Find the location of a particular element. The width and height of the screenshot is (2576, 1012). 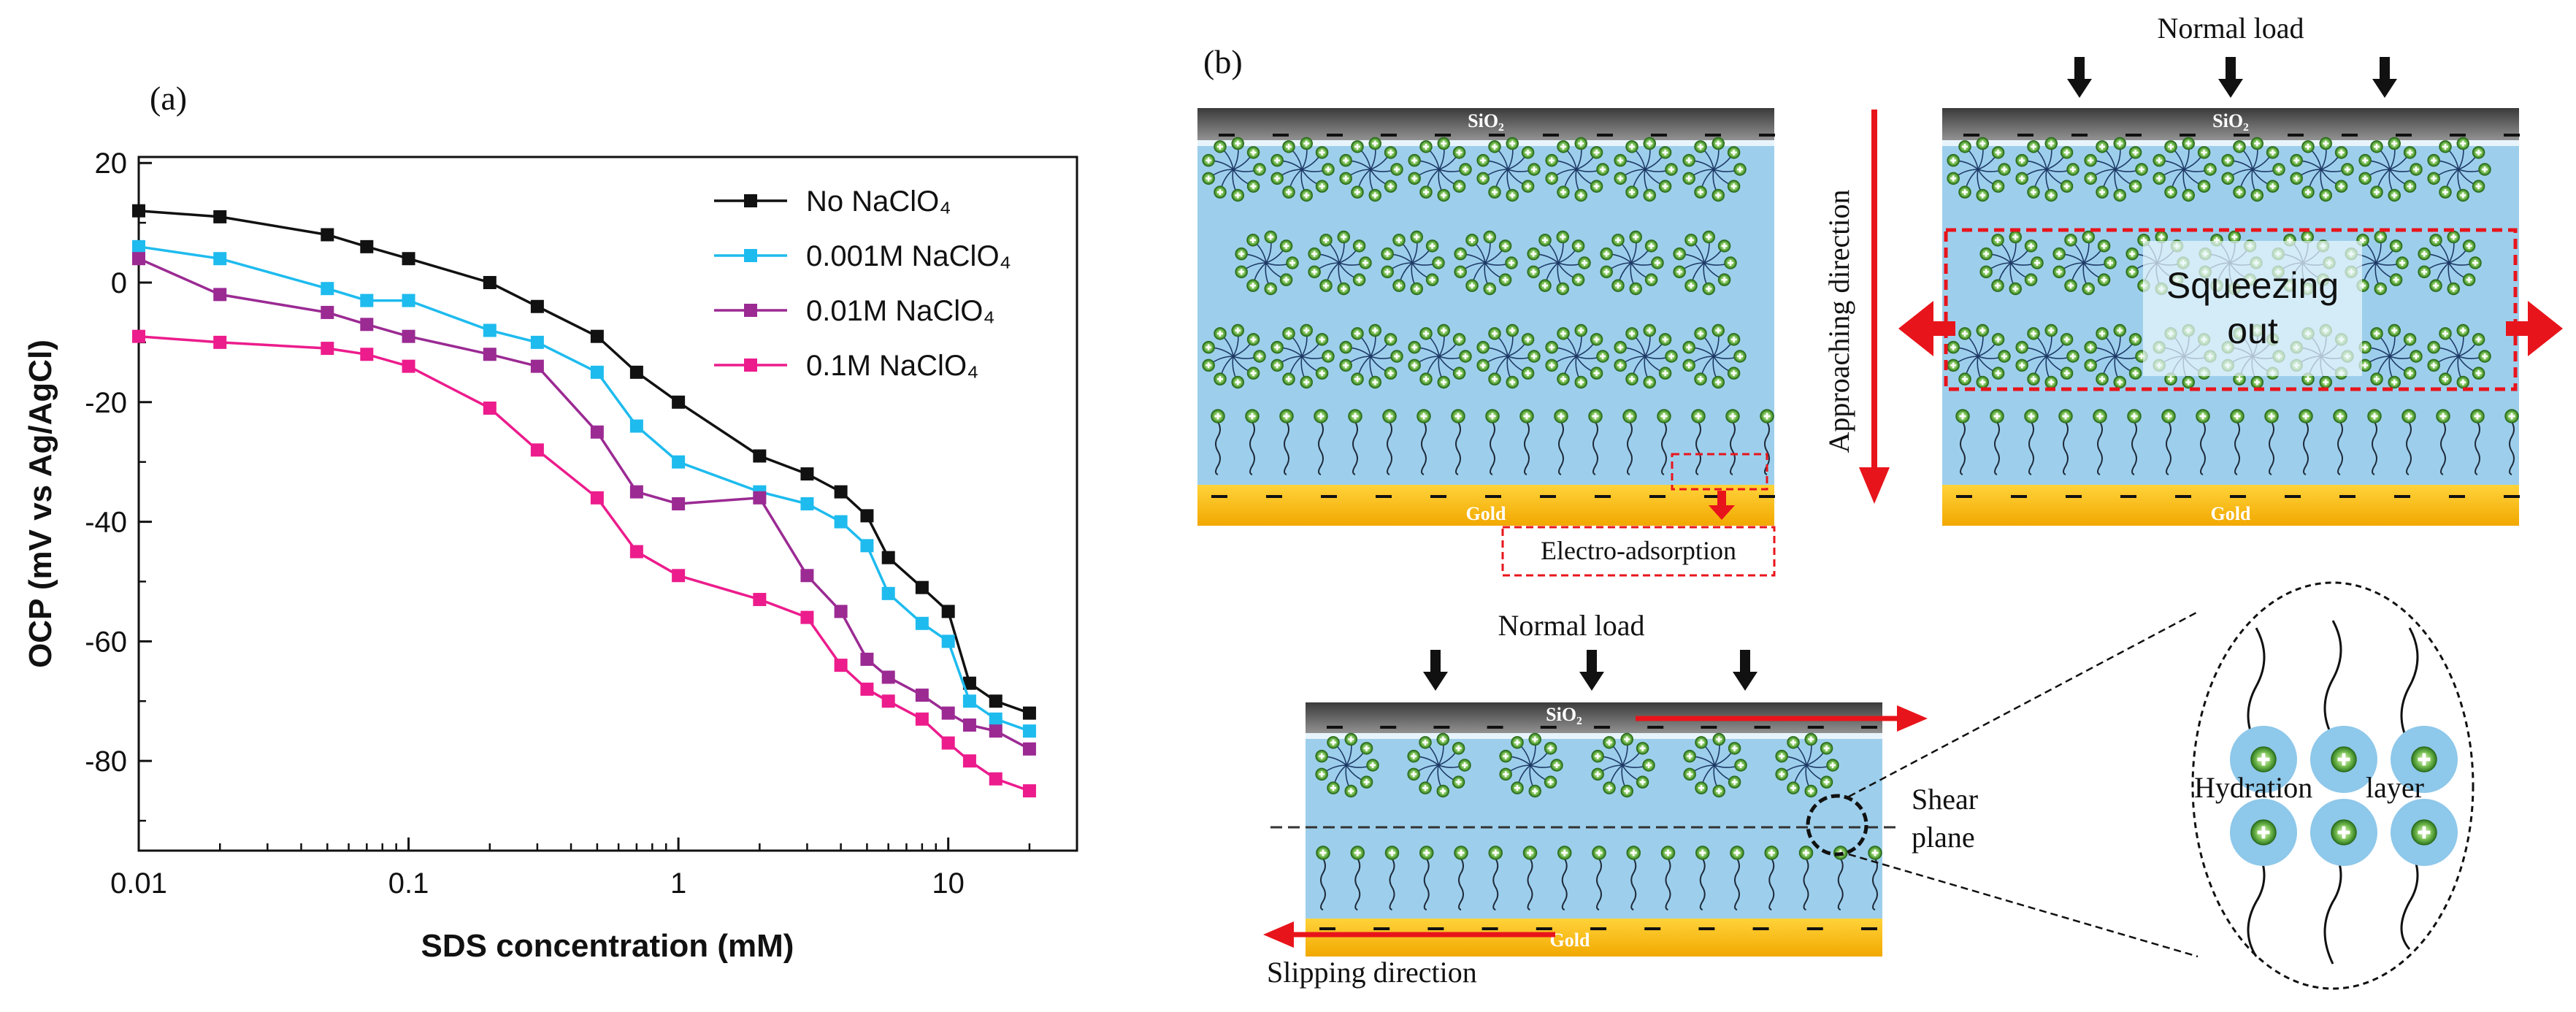

y-tick-label: 20 is located at coordinates (111, 163).